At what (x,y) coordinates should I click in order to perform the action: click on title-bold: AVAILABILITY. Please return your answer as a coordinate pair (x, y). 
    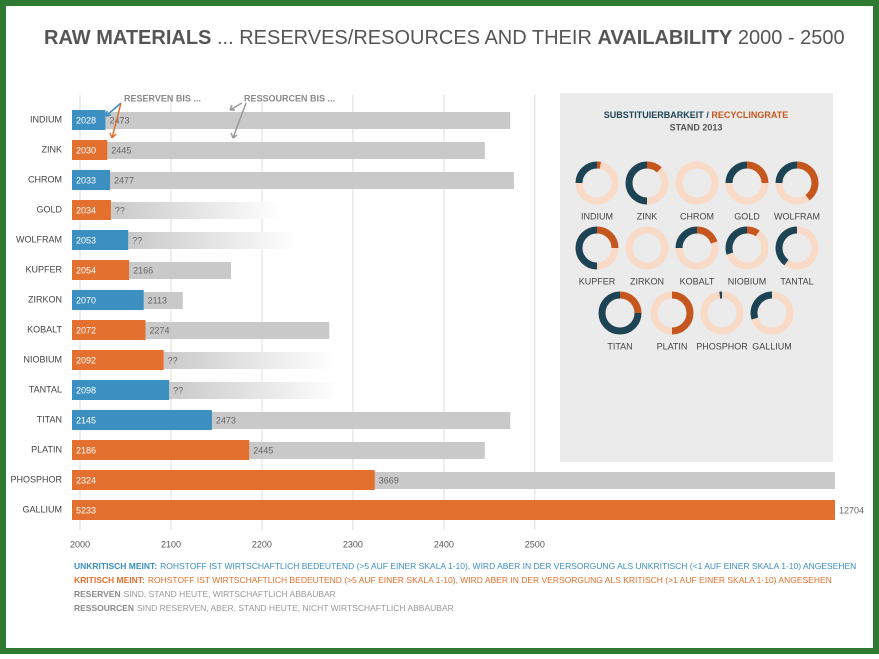
    Looking at the image, I should click on (664, 38).